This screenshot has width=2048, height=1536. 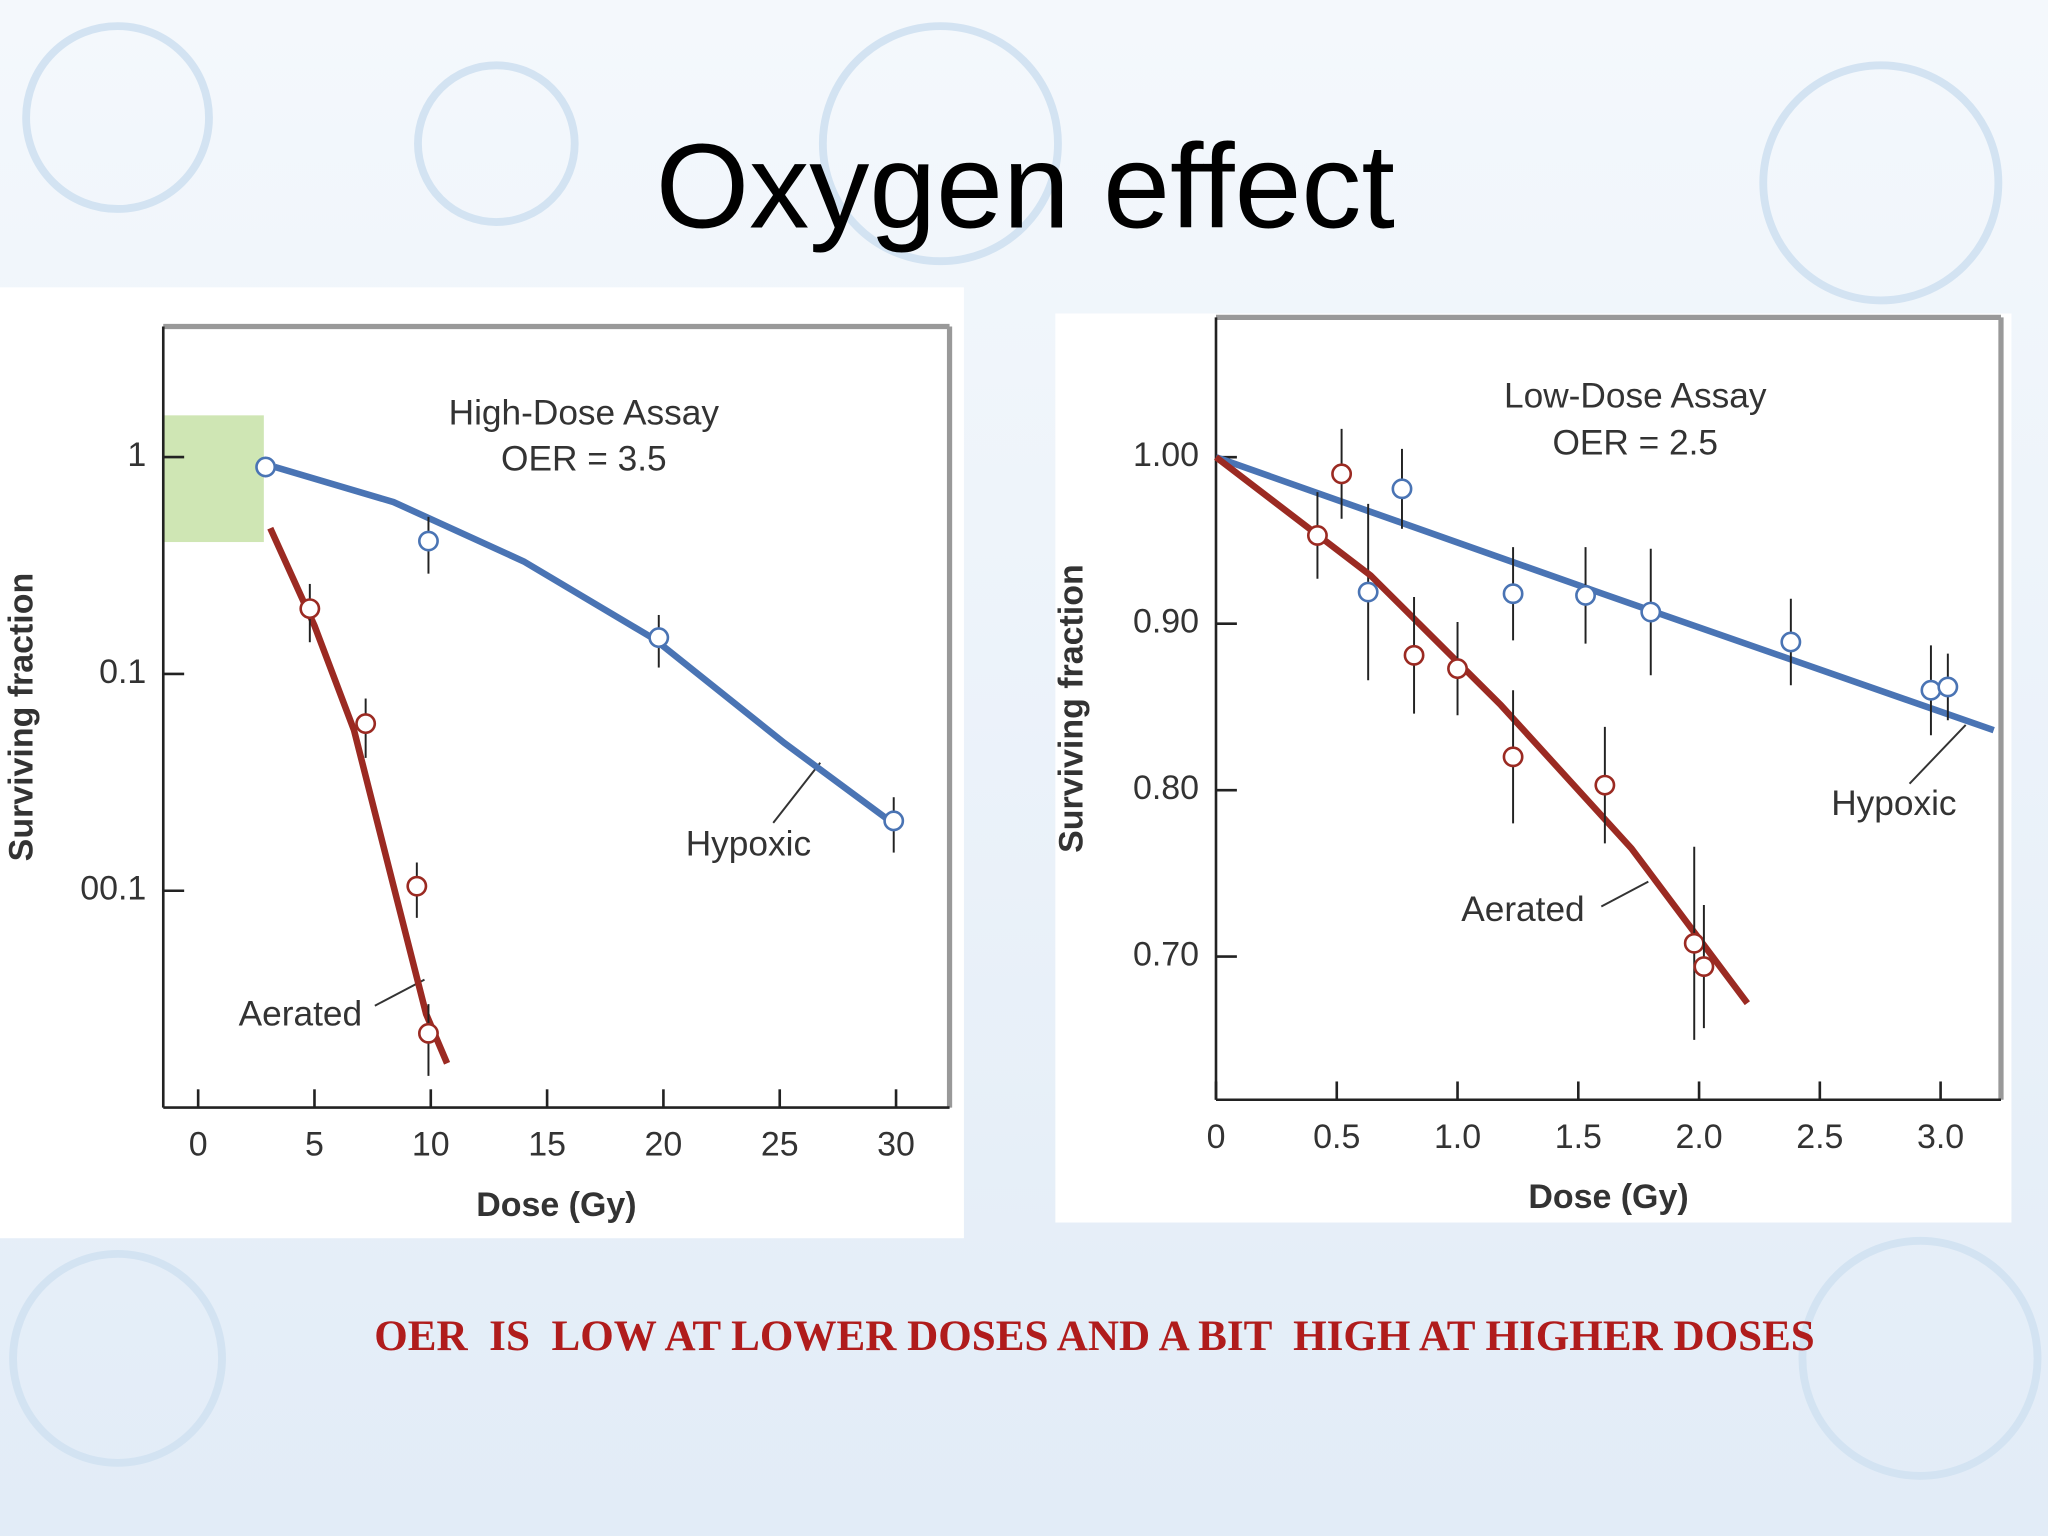 I want to click on x-tick-label: 20, so click(x=664, y=1145).